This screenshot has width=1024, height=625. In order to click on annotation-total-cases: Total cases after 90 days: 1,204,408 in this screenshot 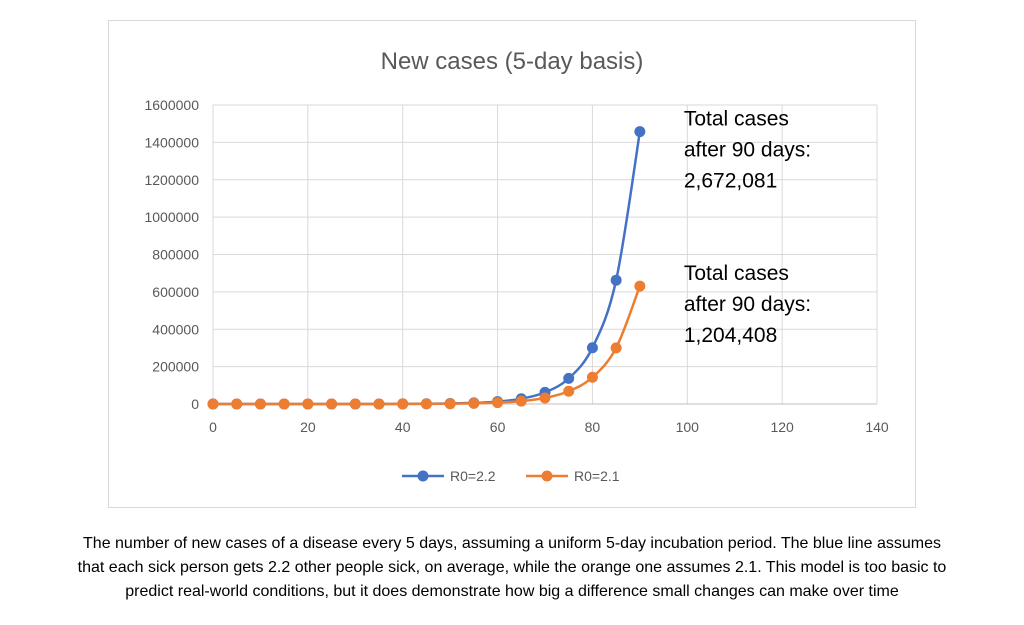, I will do `click(747, 304)`.